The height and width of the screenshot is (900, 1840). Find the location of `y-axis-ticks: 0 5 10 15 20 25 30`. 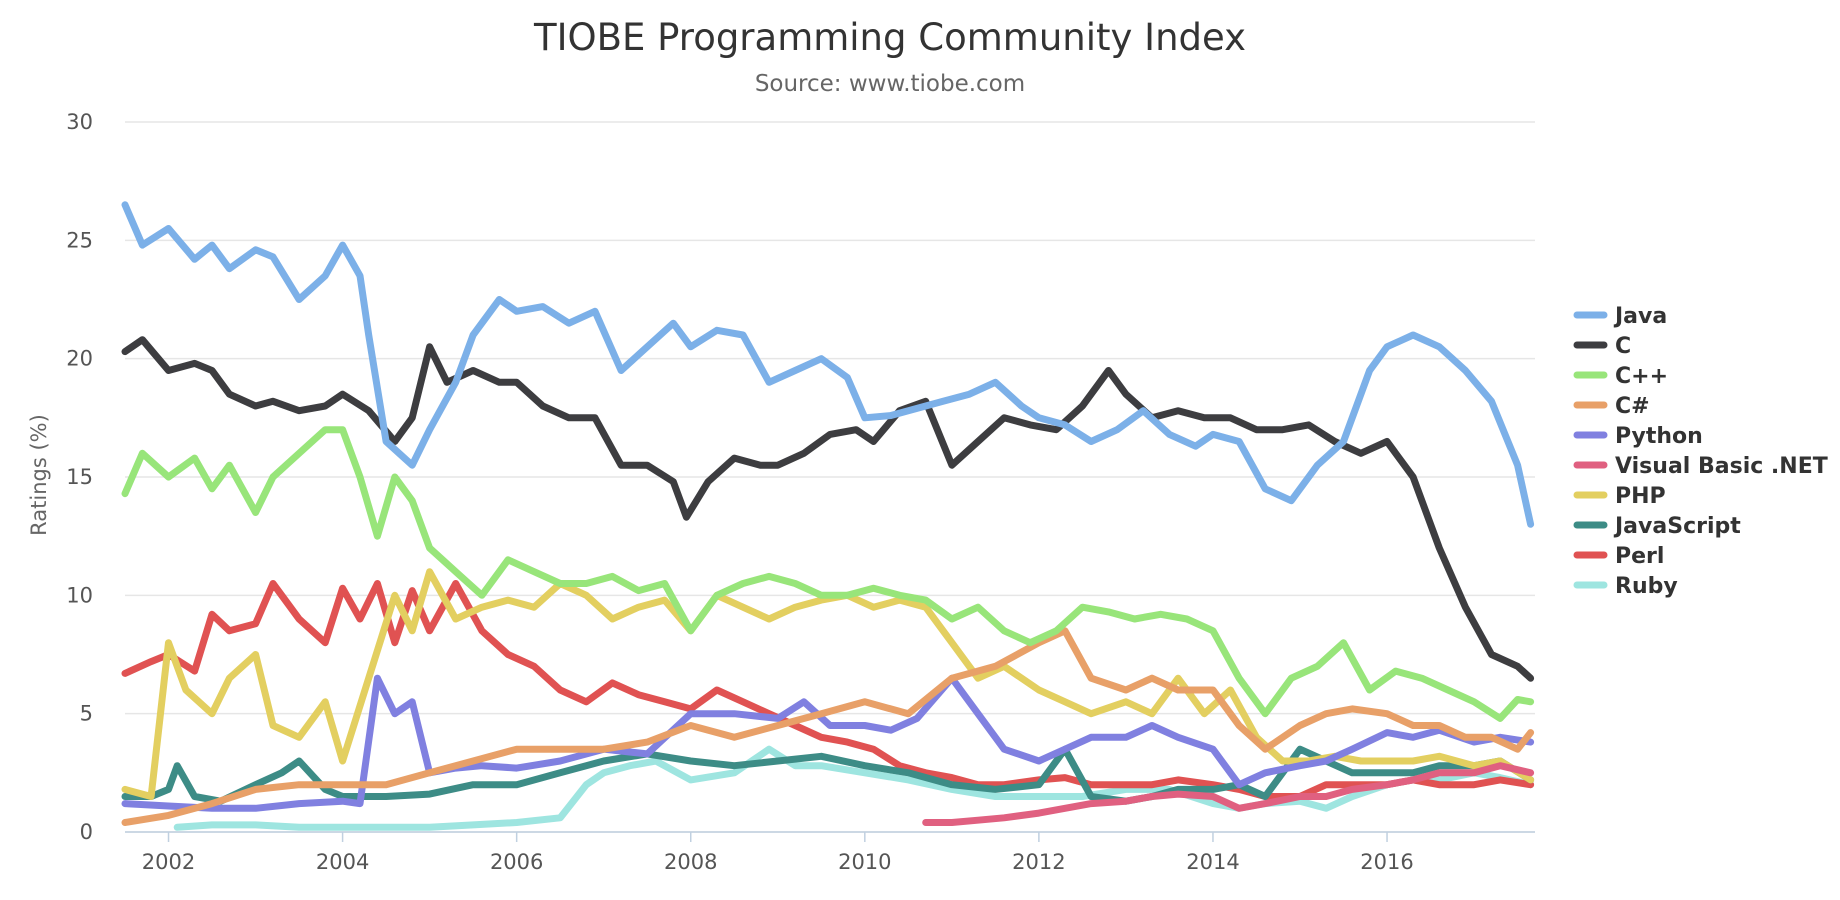

y-axis-ticks: 0 5 10 15 20 25 30 is located at coordinates (79, 477).